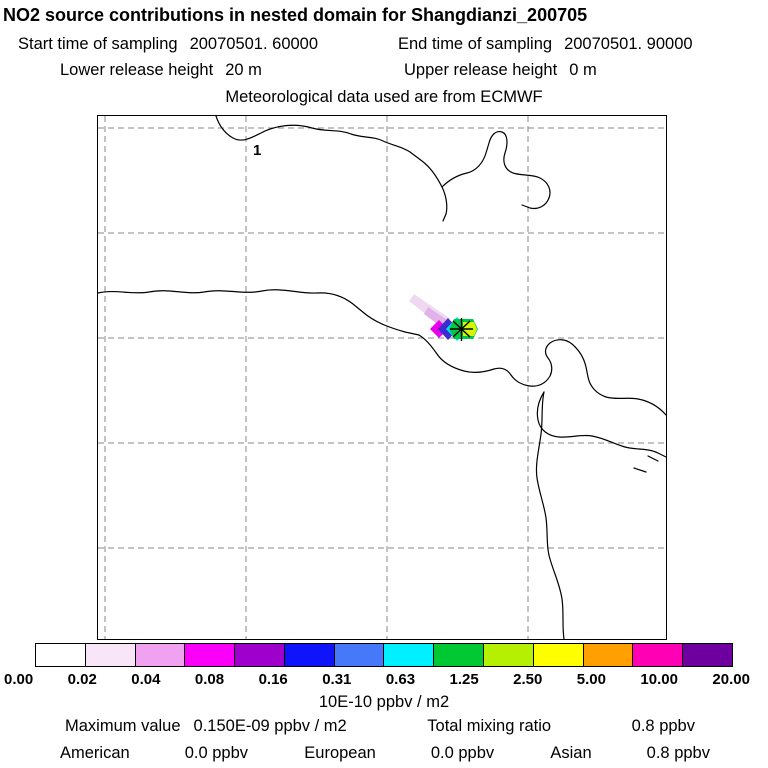 The image size is (768, 768). Describe the element at coordinates (399, 753) in the screenshot. I see `region-stat: European 0.0 ppbv` at that location.